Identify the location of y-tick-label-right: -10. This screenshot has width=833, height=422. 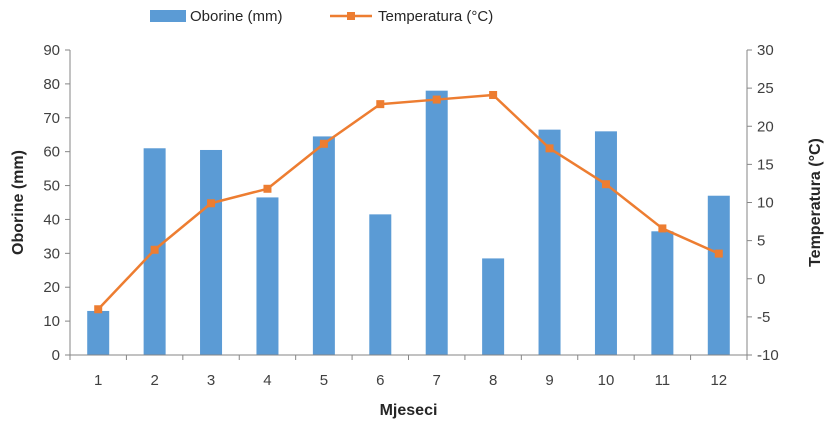
(768, 355).